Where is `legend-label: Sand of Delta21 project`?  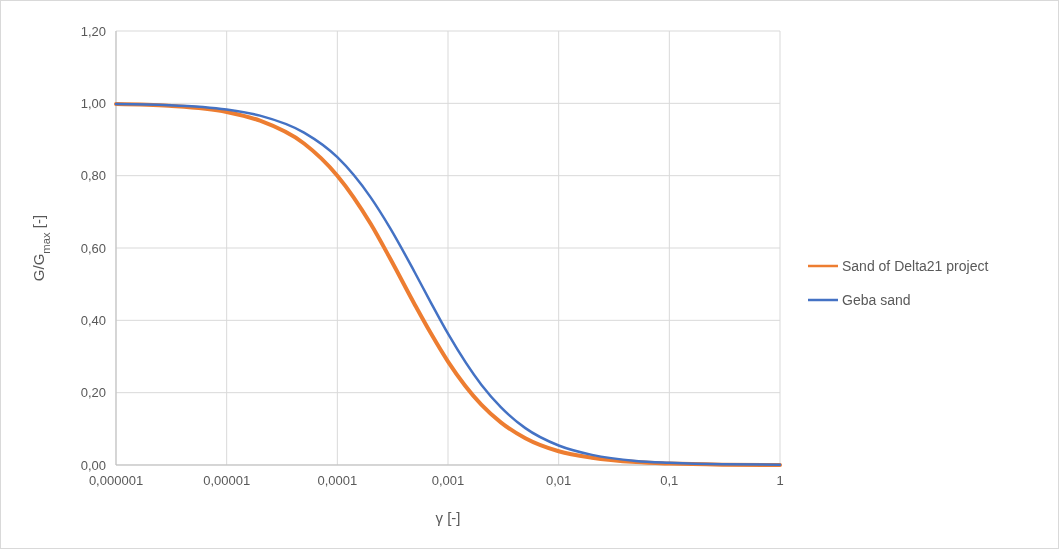
legend-label: Sand of Delta21 project is located at coordinates (915, 265).